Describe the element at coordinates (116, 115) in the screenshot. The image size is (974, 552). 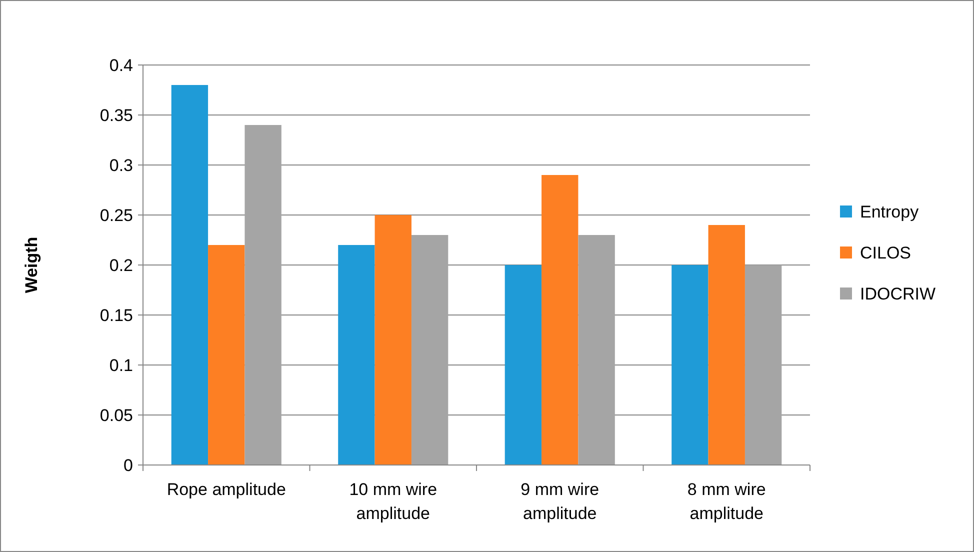
I see `y-tick-label: 0.35` at that location.